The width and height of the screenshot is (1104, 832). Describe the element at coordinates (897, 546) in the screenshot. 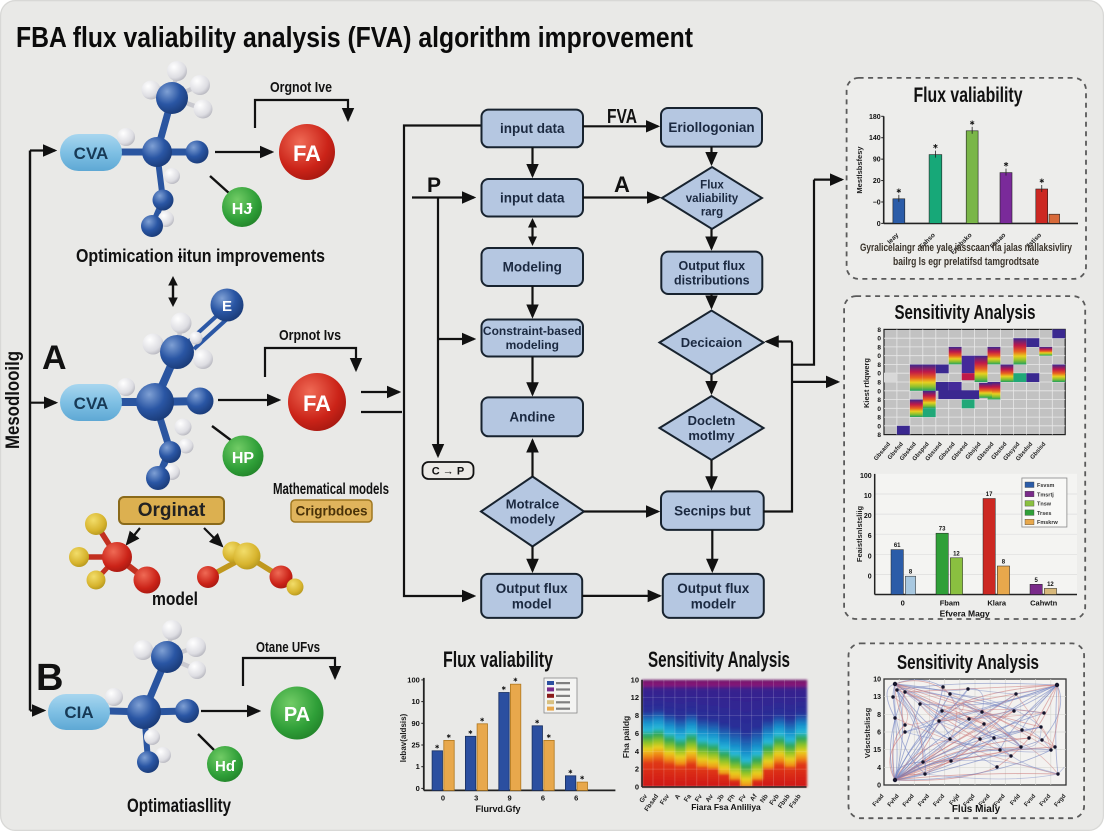

I see `svg-text: 61` at that location.